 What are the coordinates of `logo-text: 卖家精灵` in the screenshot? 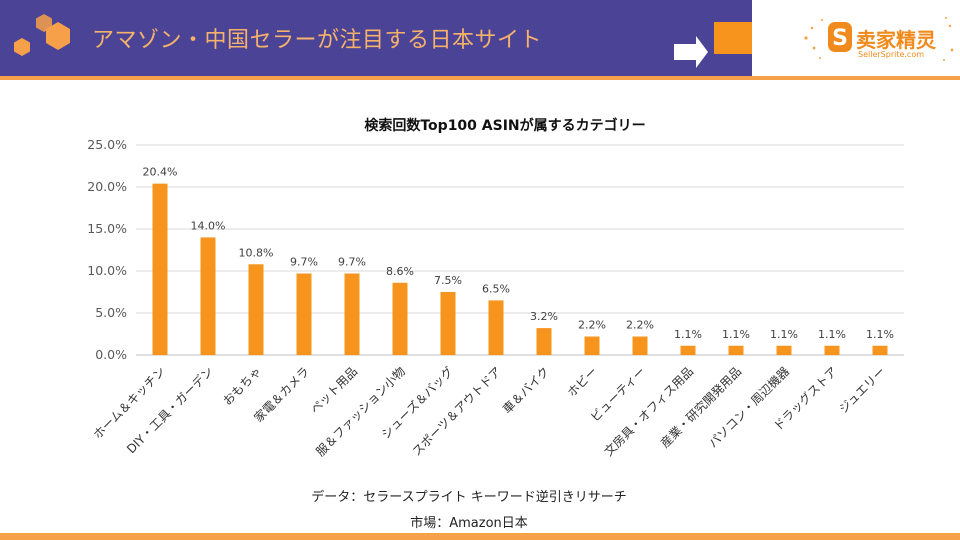 It's located at (896, 40).